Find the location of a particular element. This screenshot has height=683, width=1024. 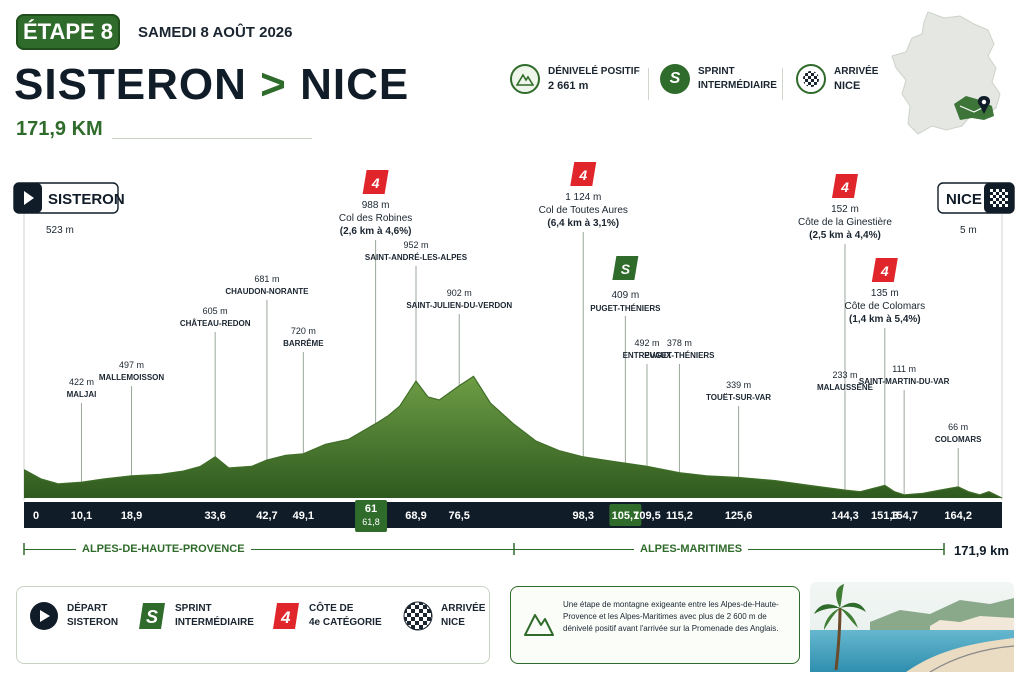

sprint-icon is located at coordinates (625, 268).